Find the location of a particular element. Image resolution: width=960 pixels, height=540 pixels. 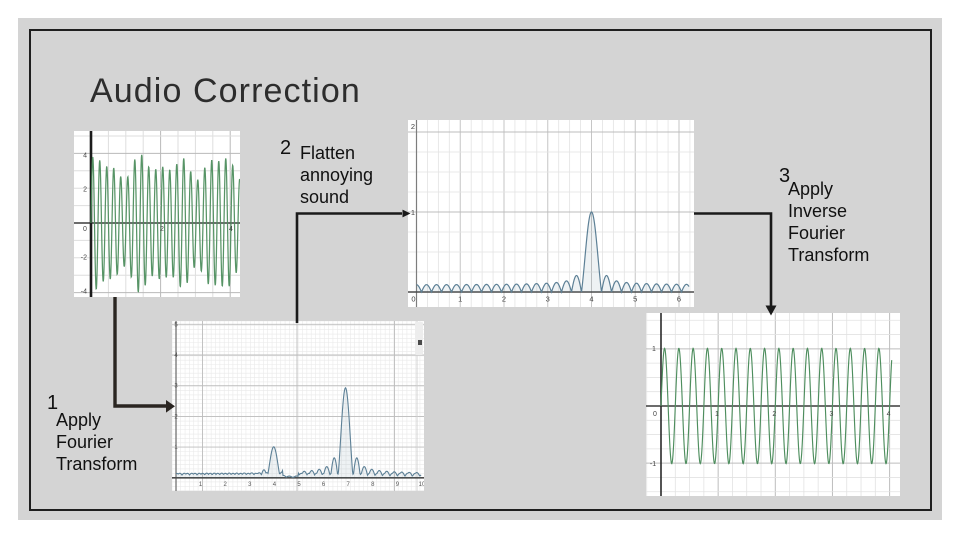

svg-text: -4 is located at coordinates (84, 292).